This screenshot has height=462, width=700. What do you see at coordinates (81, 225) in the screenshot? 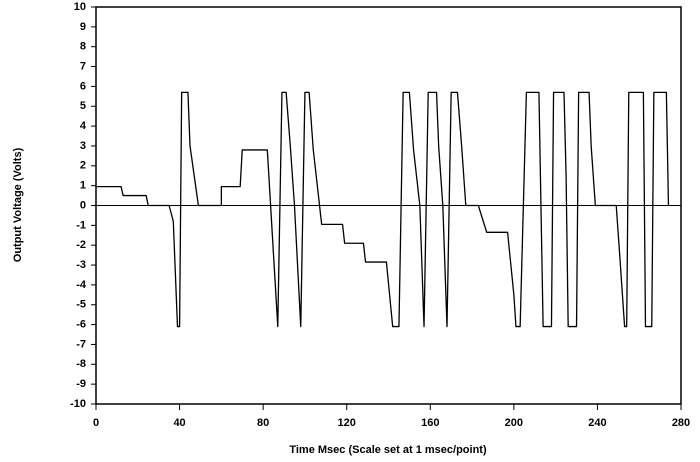
I see `y-tick-label: -1` at bounding box center [81, 225].